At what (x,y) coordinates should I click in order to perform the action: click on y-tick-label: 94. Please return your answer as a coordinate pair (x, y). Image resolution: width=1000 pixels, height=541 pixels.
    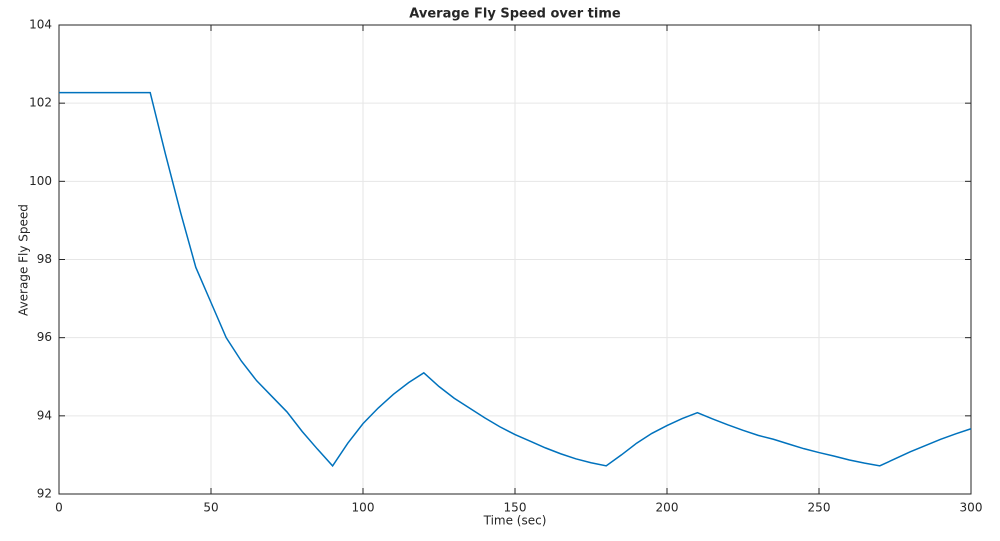
    Looking at the image, I should click on (44, 415).